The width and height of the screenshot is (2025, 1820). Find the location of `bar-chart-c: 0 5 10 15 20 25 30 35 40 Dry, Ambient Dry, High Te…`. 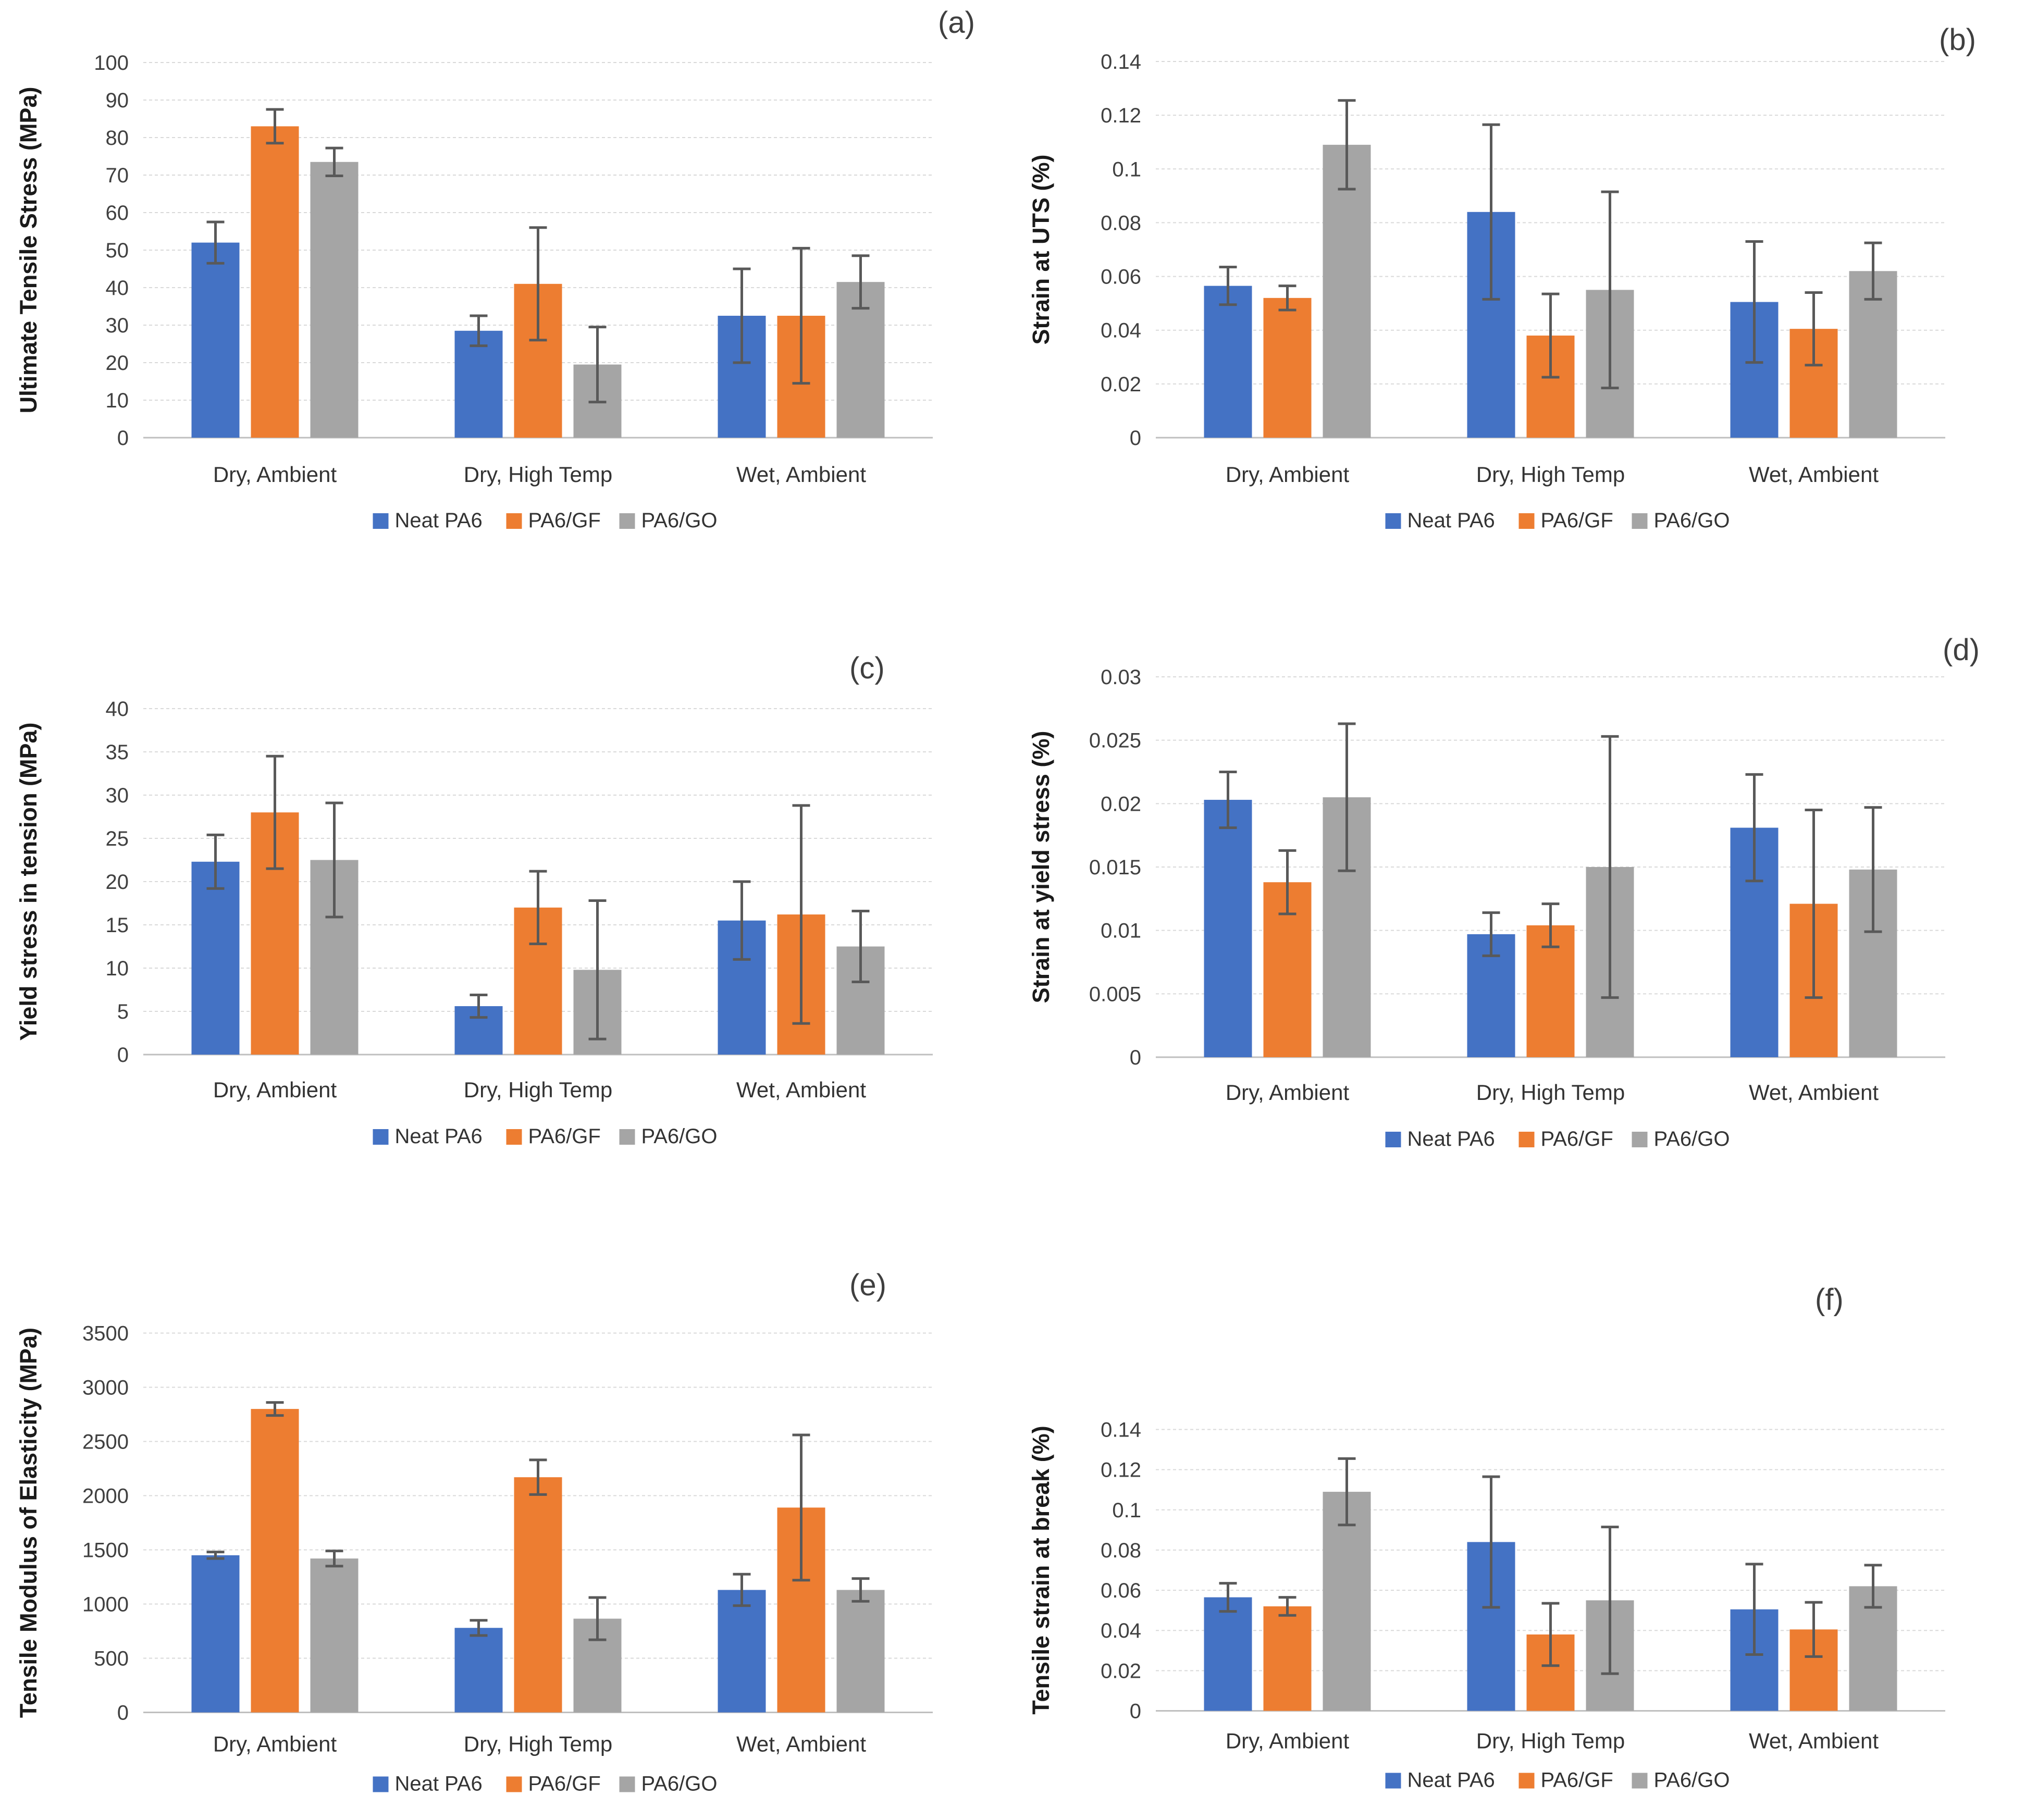

bar-chart-c: 0 5 10 15 20 25 30 35 40 Dry, Ambient Dry, High Te… is located at coordinates (474, 923).